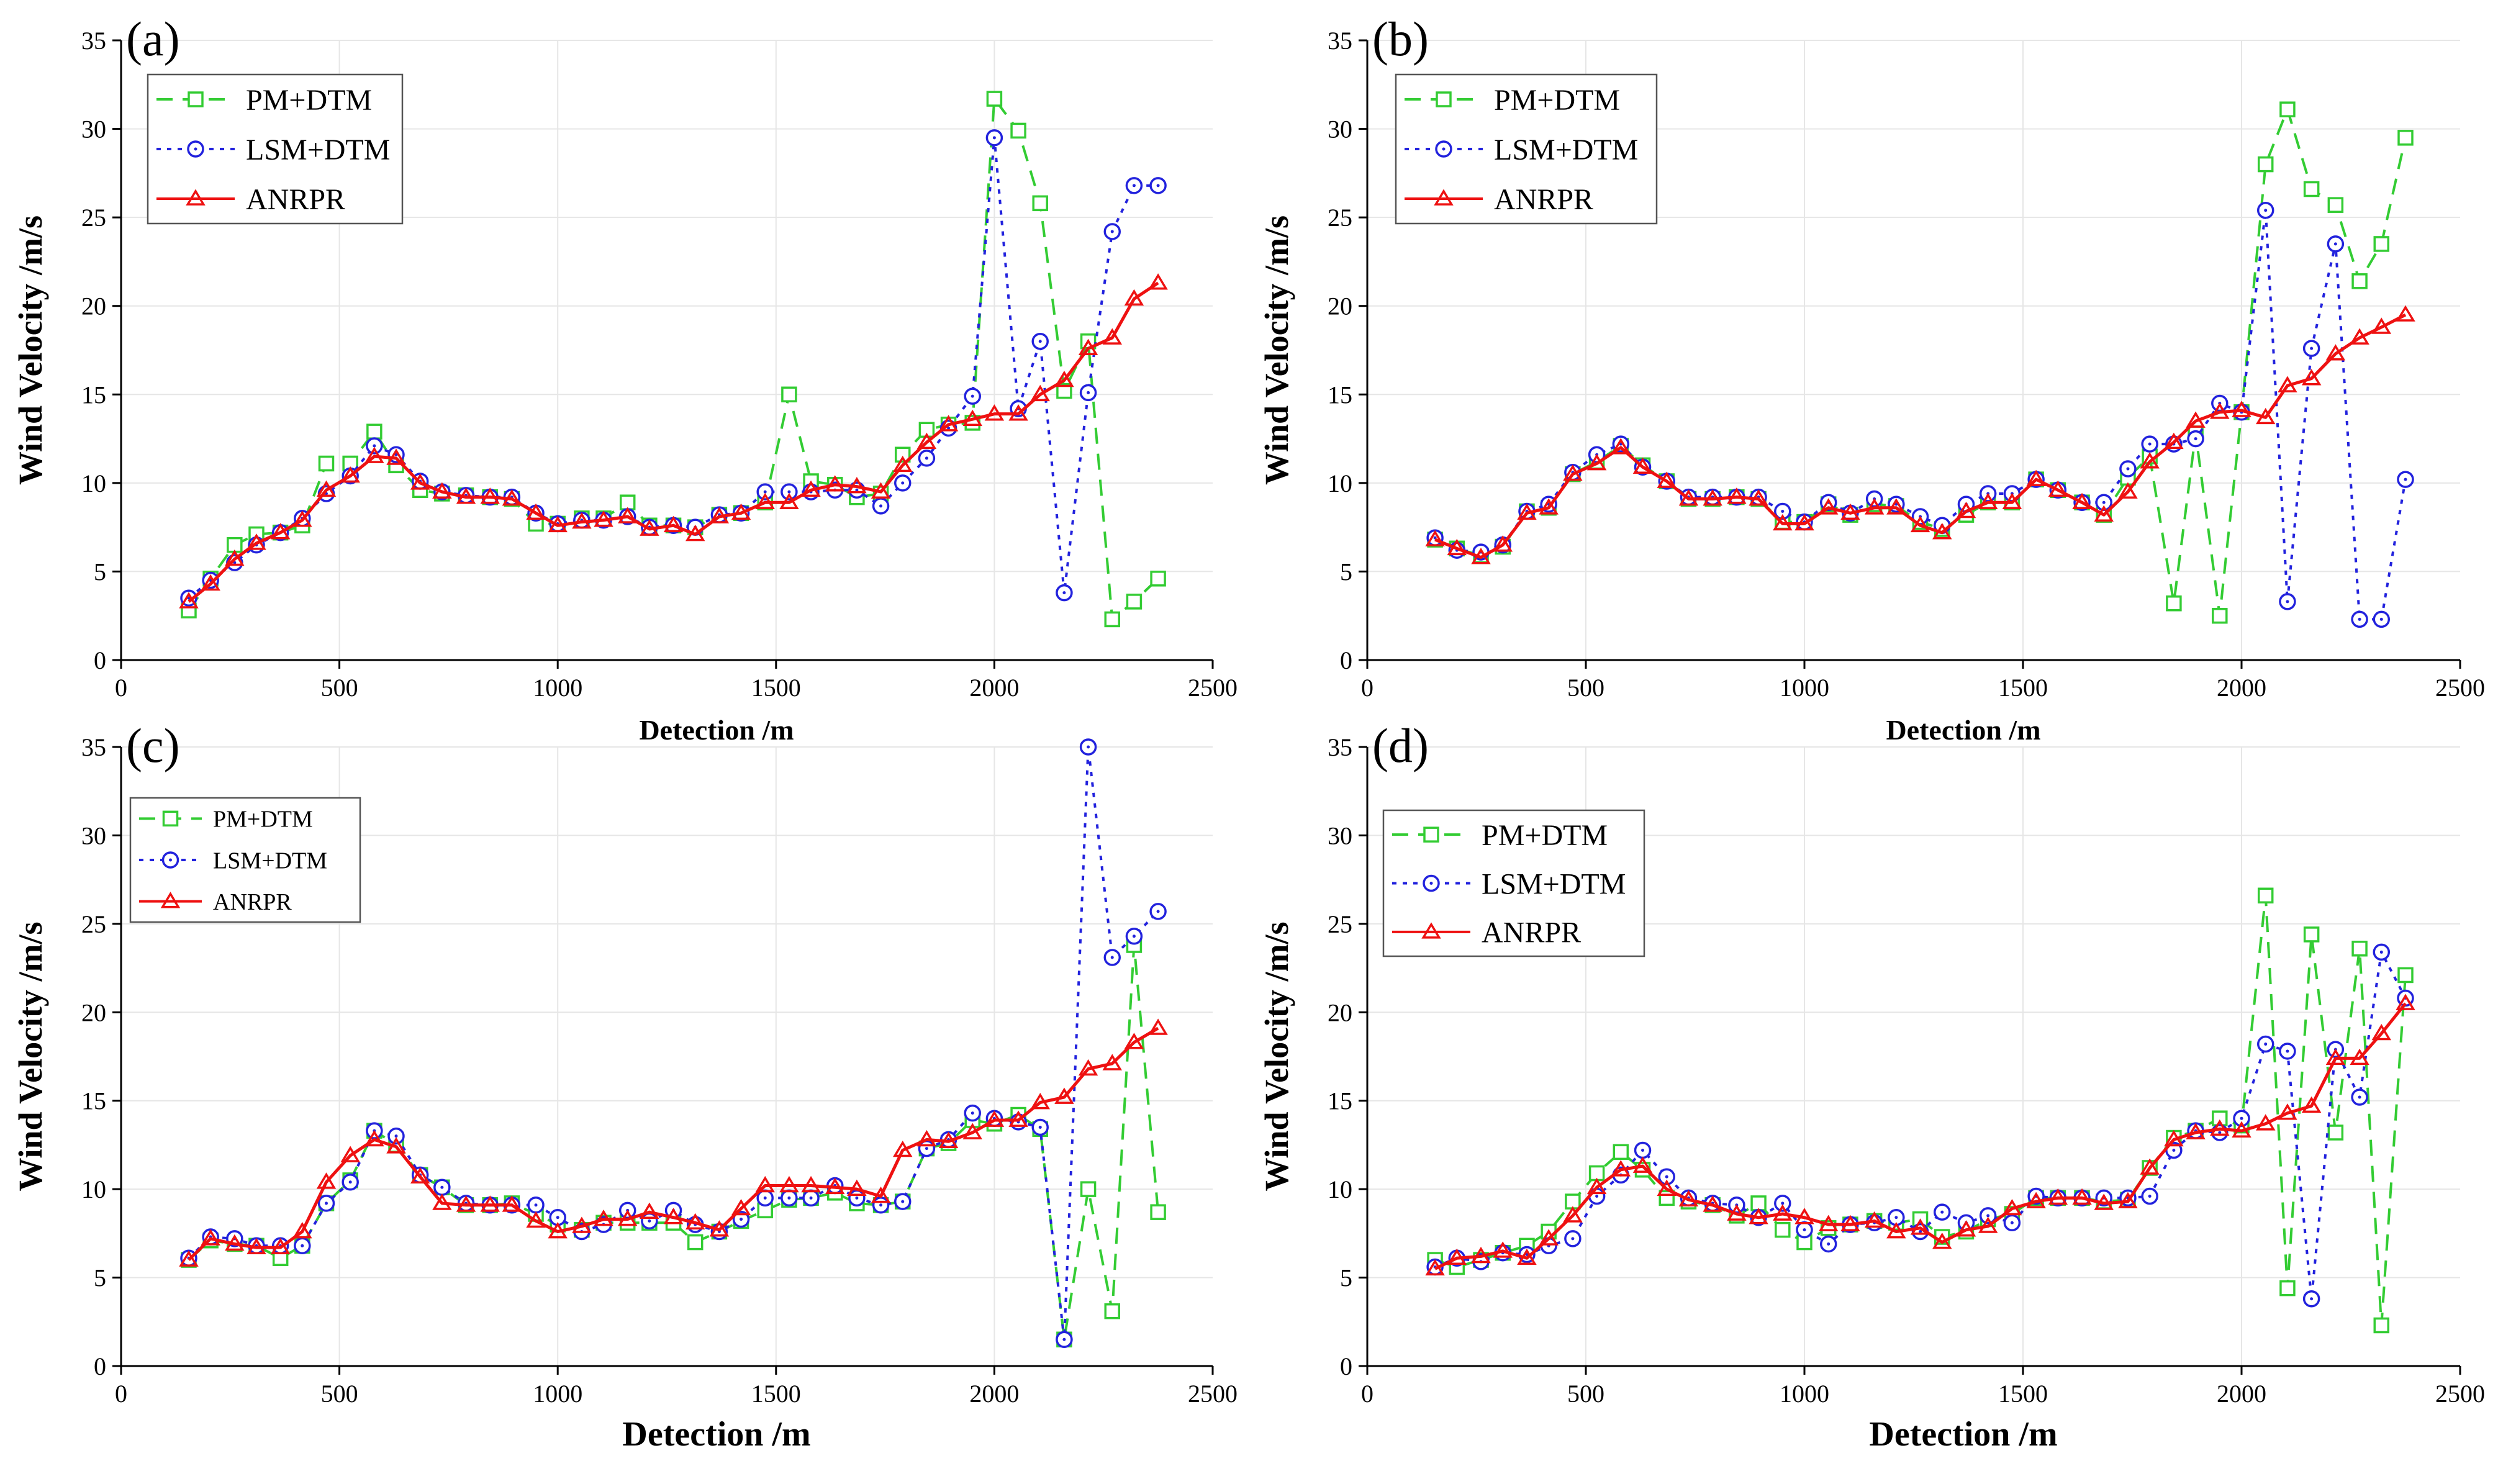  Describe the element at coordinates (2023, 688) in the screenshot. I see `x-tick-label: 1500` at that location.